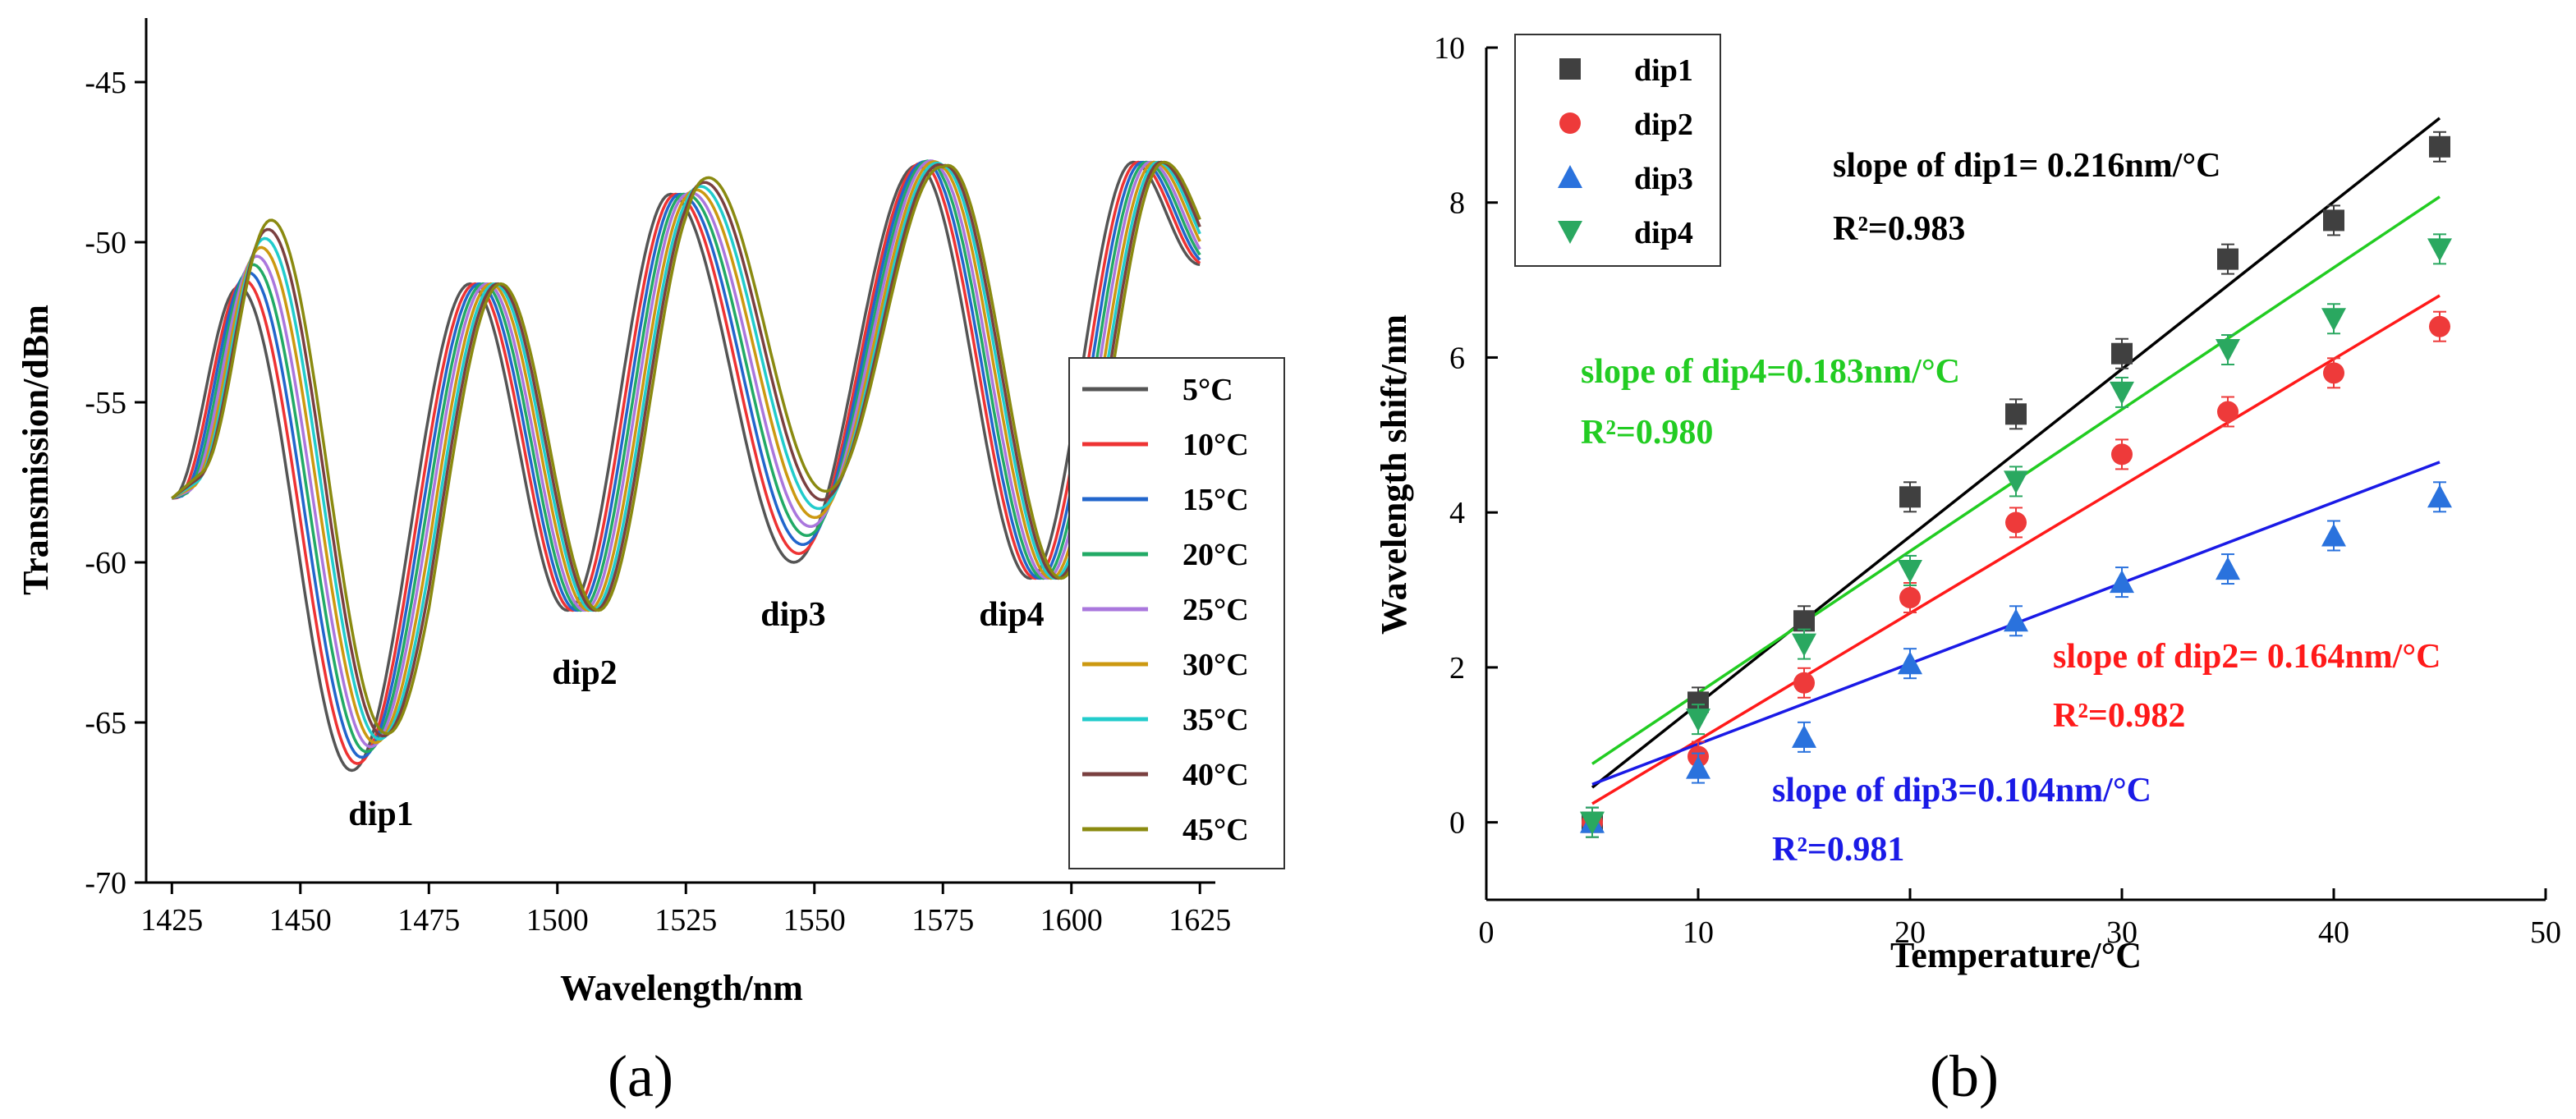 The image size is (2576, 1119). I want to click on dip2-annotation: dip2, so click(584, 673).